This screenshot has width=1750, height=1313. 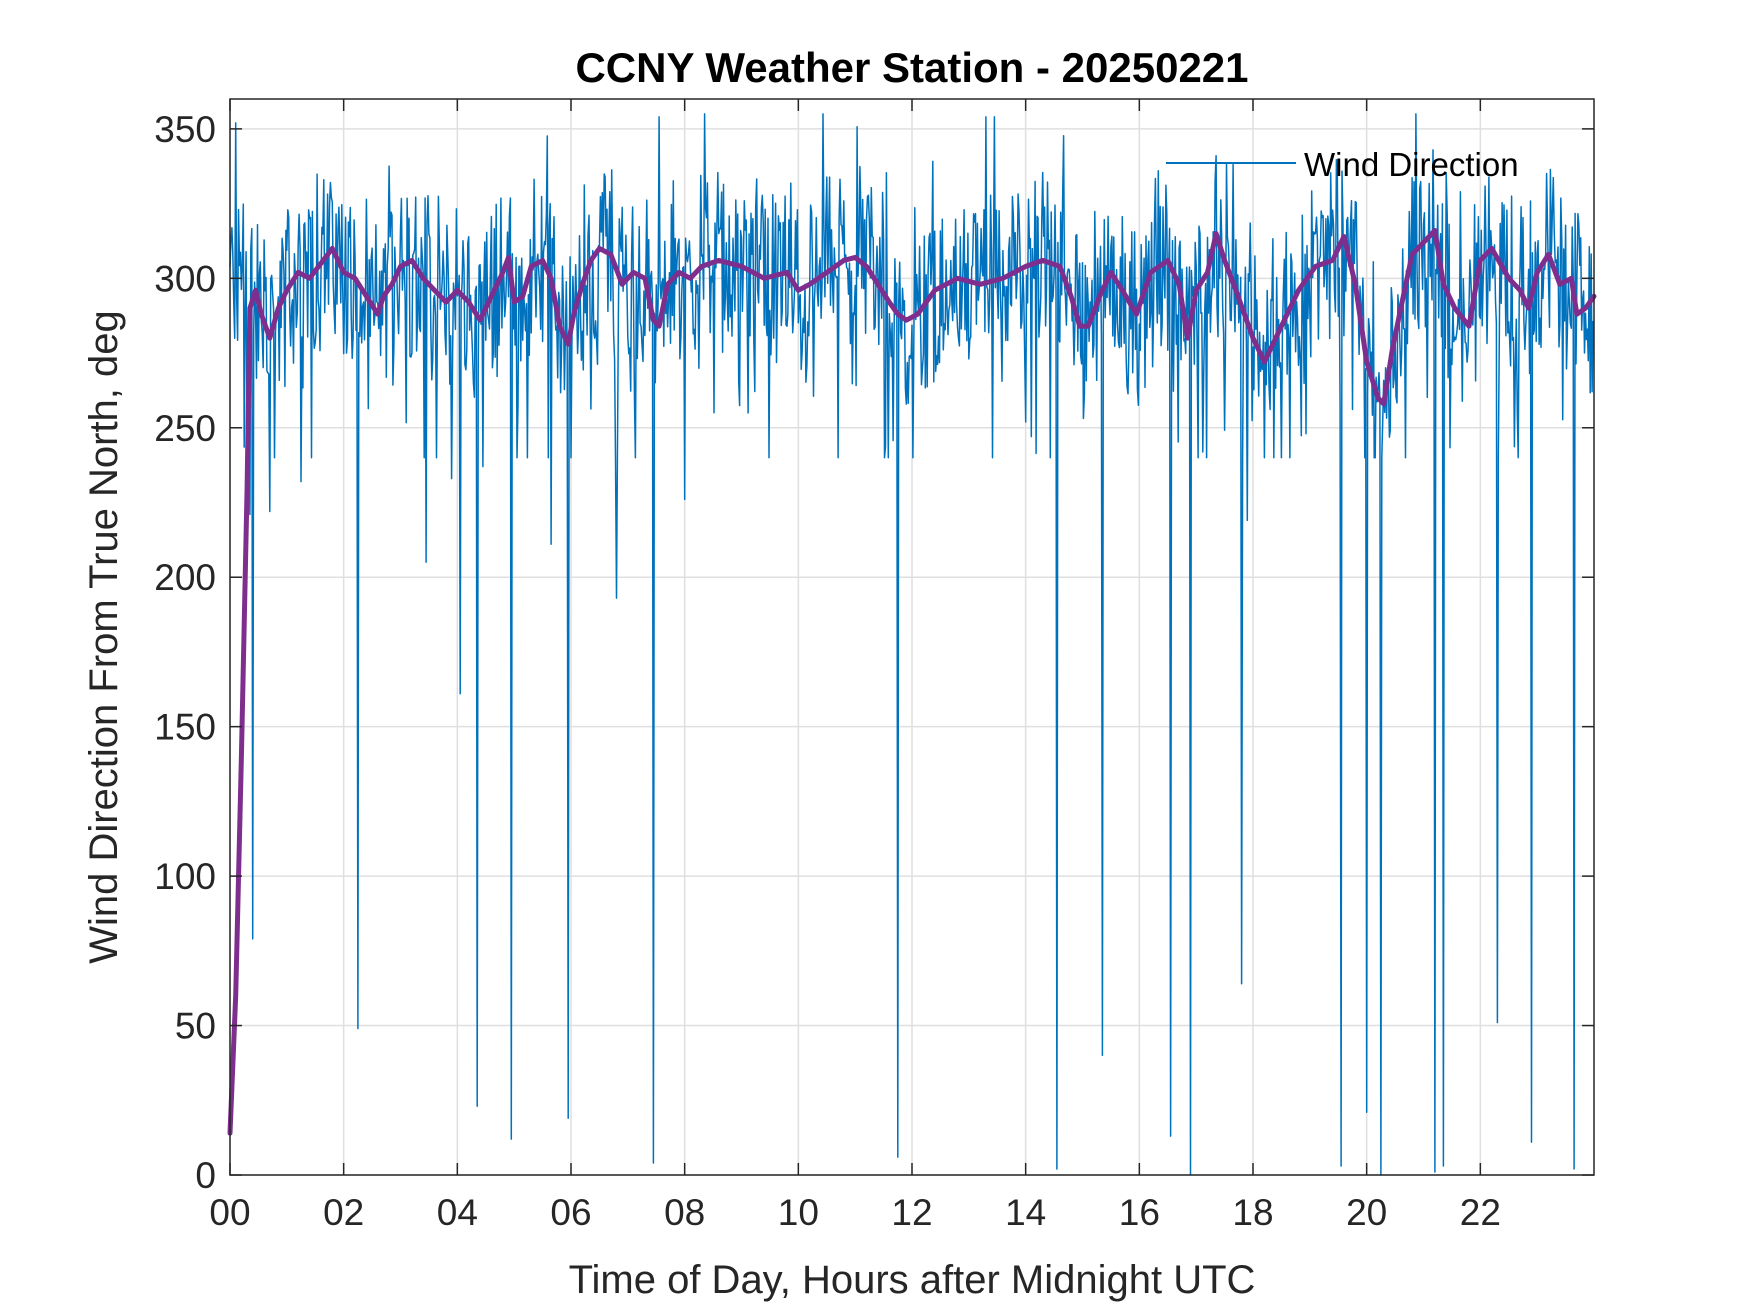 I want to click on chart-title: CCNY Weather Station - 20250221, so click(x=911, y=67).